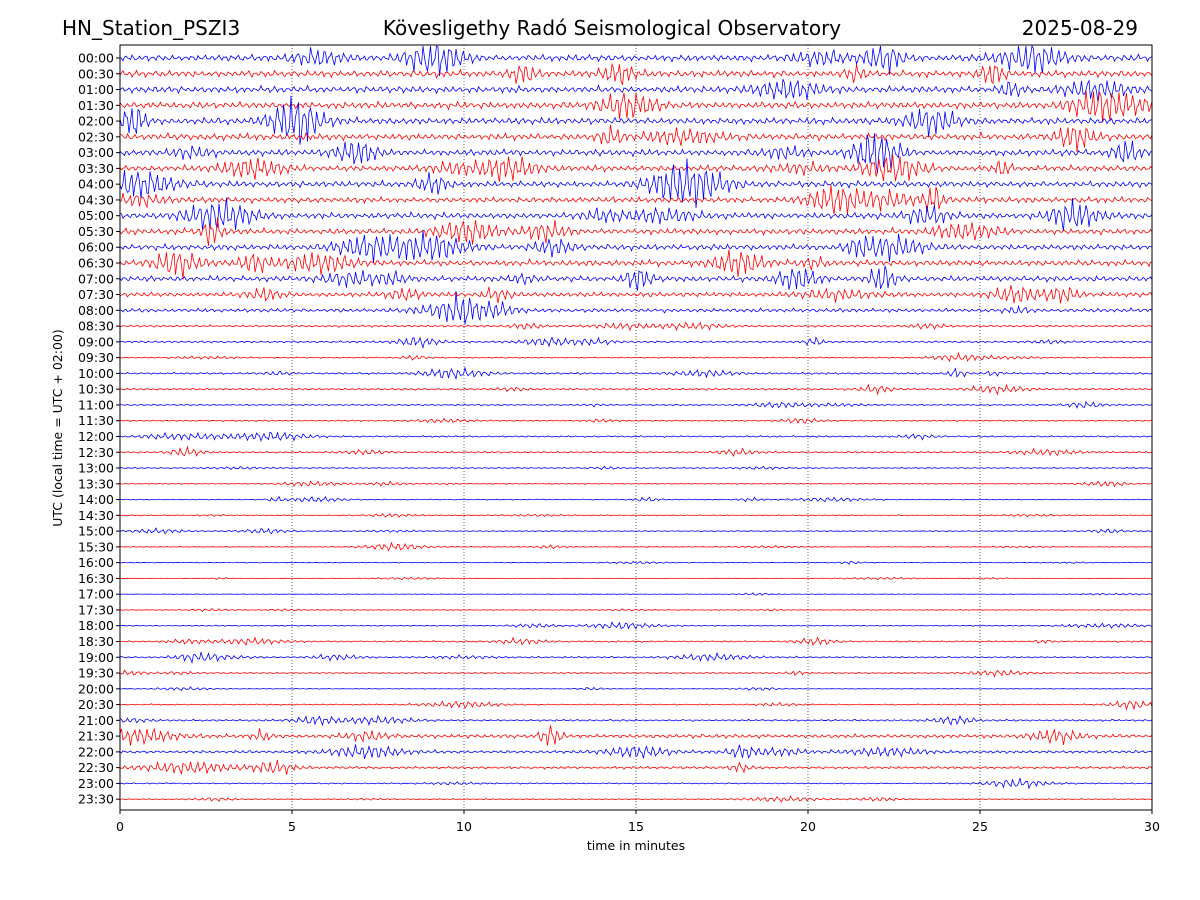  What do you see at coordinates (96, 294) in the screenshot?
I see `y-tick-label: 07:30` at bounding box center [96, 294].